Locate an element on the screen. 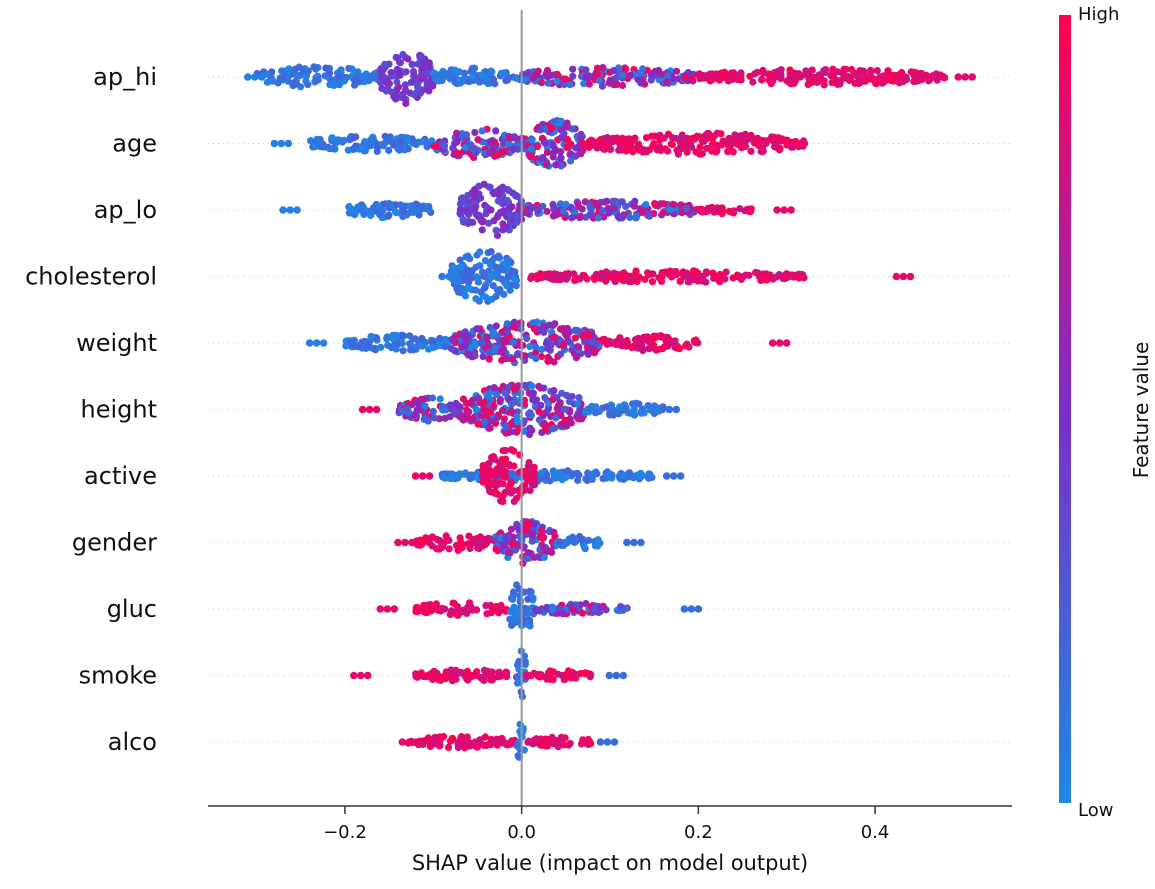 This screenshot has height=889, width=1155. feature-points-cholesterol is located at coordinates (676, 276).